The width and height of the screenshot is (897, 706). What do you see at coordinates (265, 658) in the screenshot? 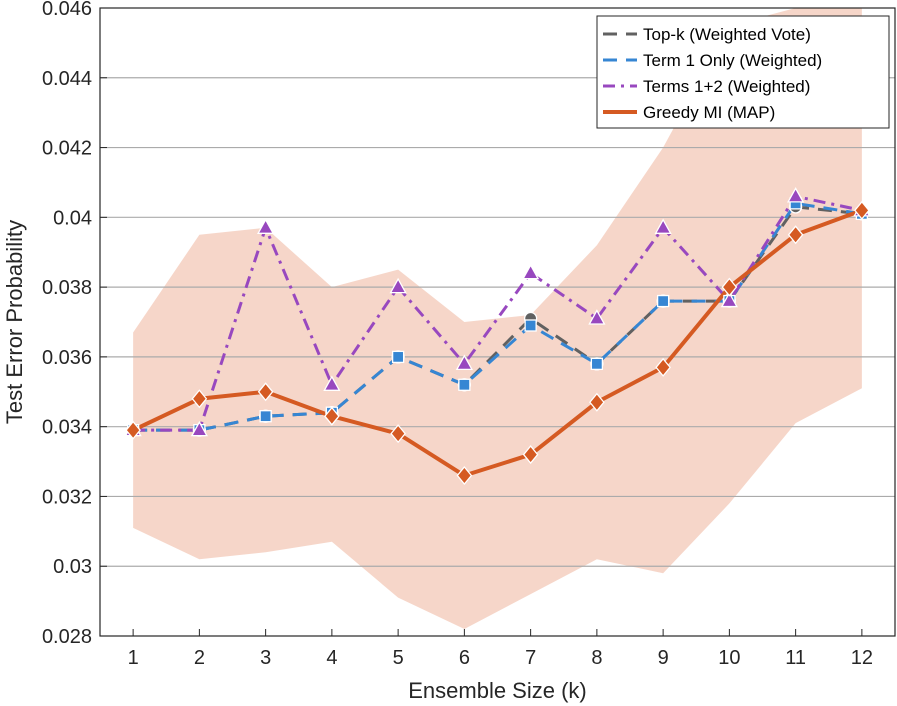
I see `x-tick-label: 3` at bounding box center [265, 658].